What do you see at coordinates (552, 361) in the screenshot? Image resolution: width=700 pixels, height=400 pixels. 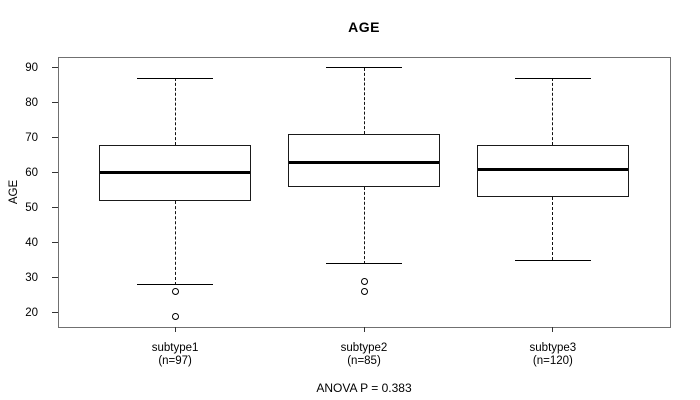 I see `group-n-label: (n=120)` at bounding box center [552, 361].